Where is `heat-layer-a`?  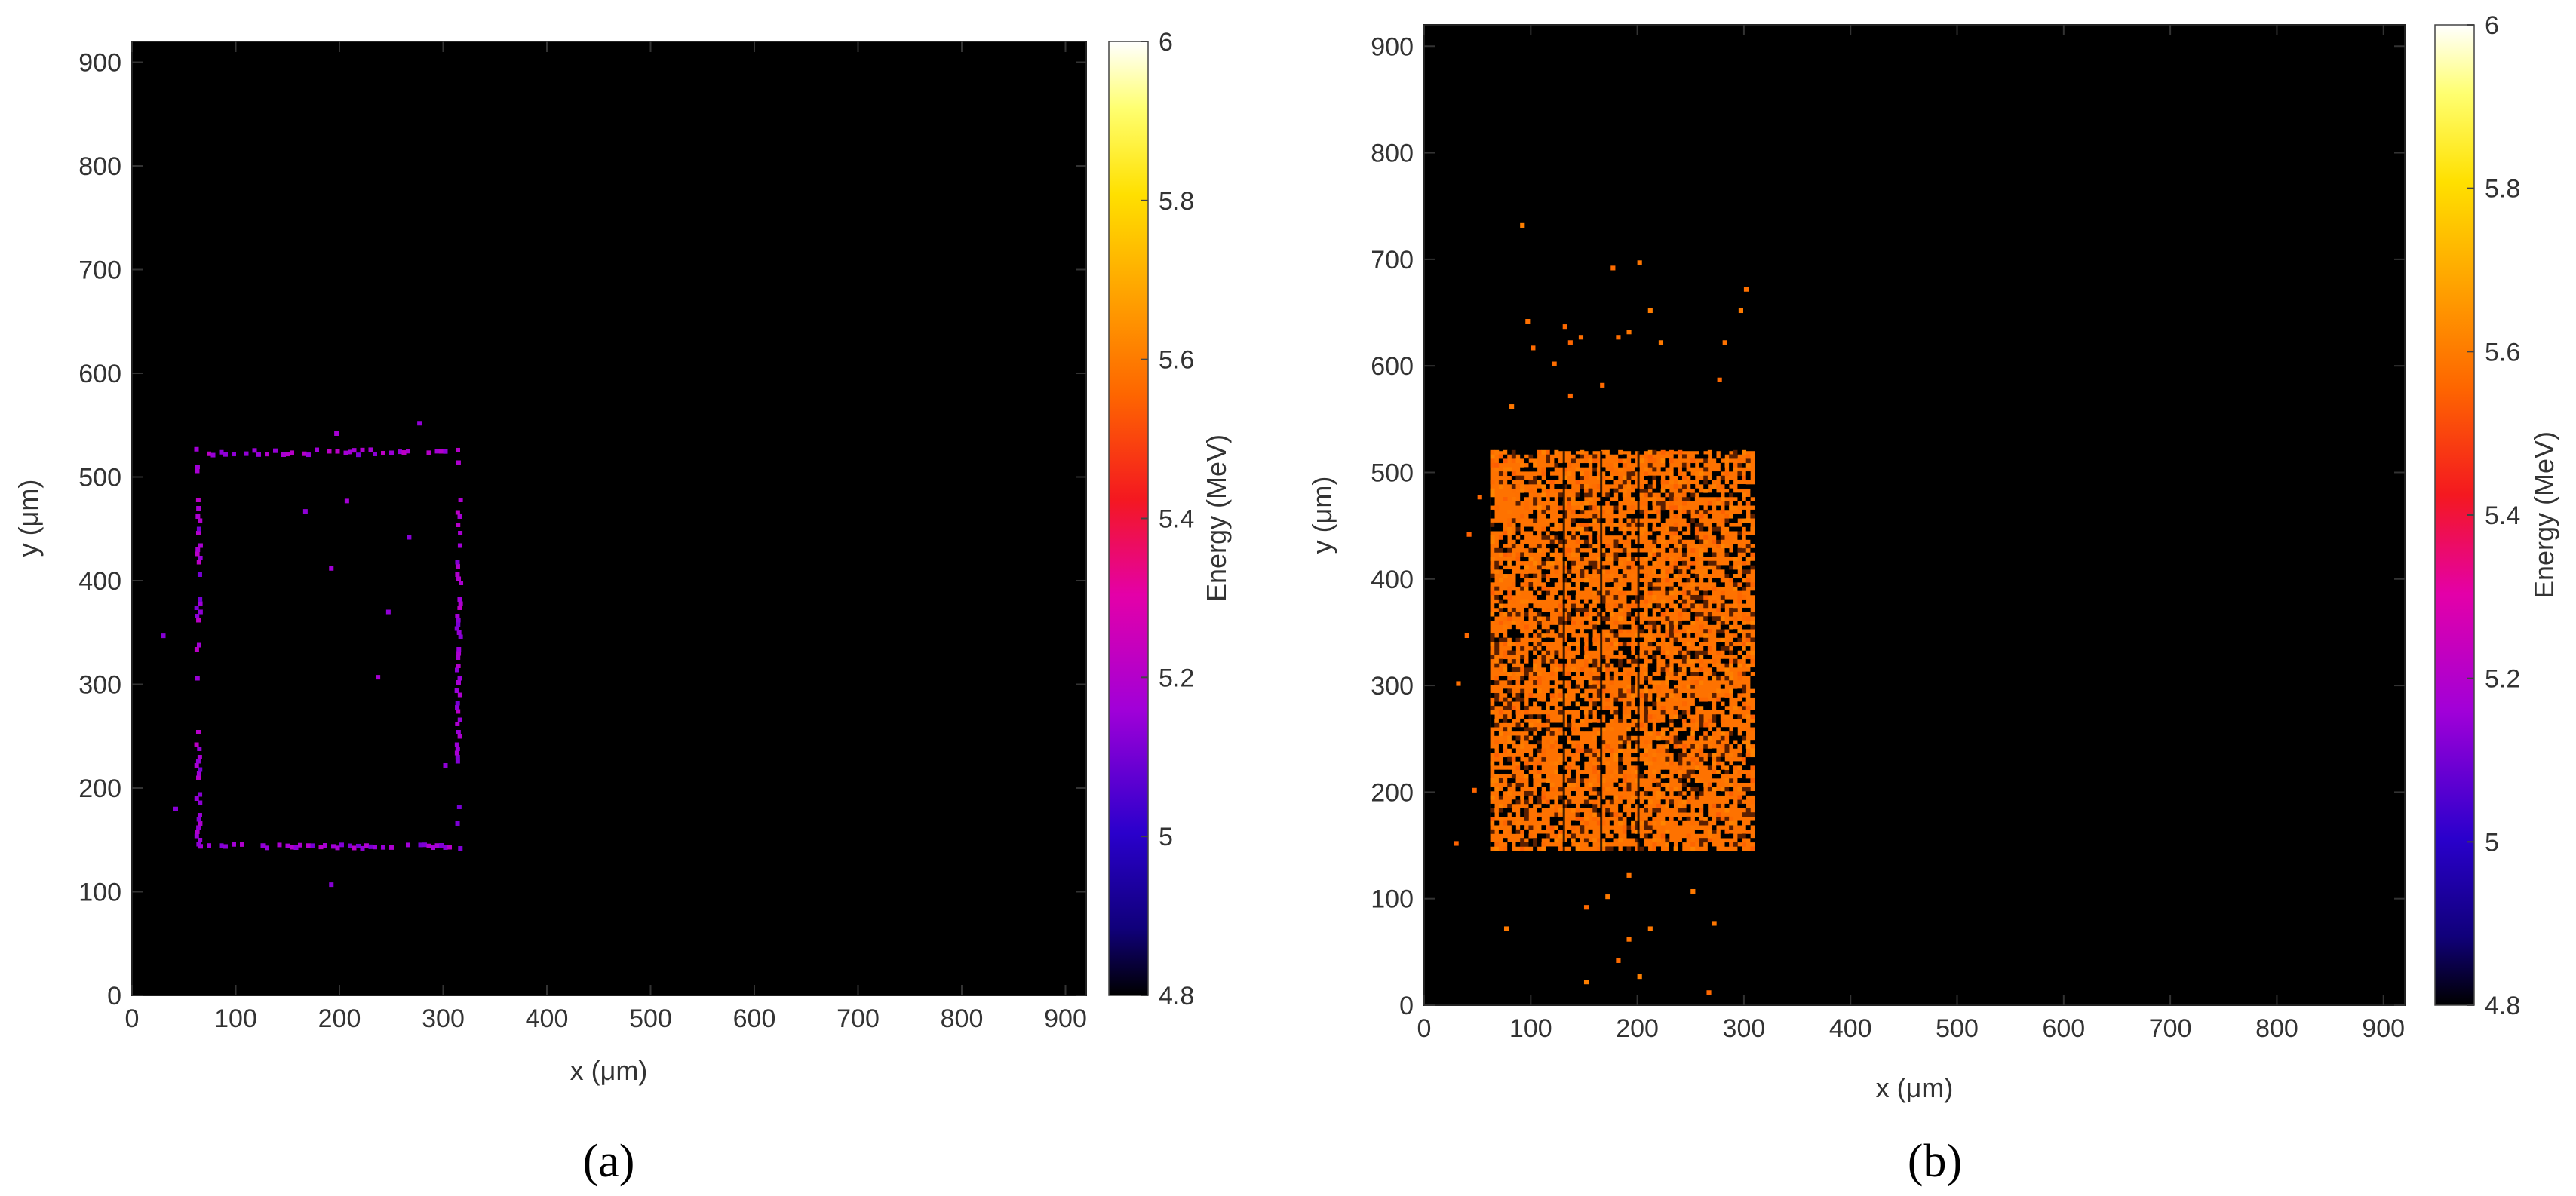 heat-layer-a is located at coordinates (312, 654).